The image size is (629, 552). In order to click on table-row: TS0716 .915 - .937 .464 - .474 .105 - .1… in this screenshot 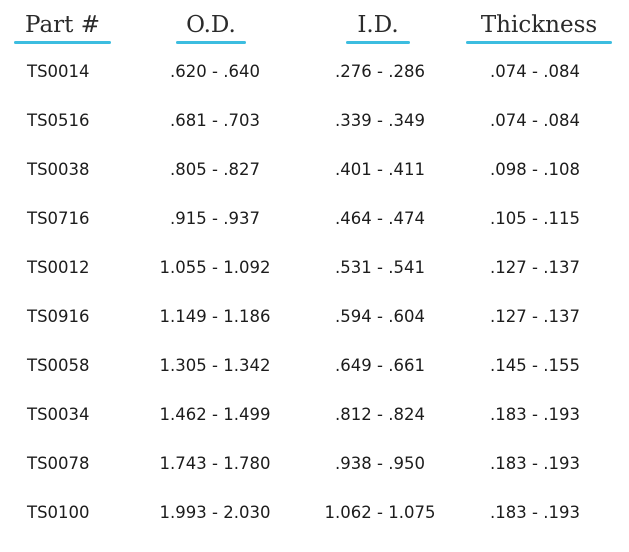, I will do `click(314, 219)`.